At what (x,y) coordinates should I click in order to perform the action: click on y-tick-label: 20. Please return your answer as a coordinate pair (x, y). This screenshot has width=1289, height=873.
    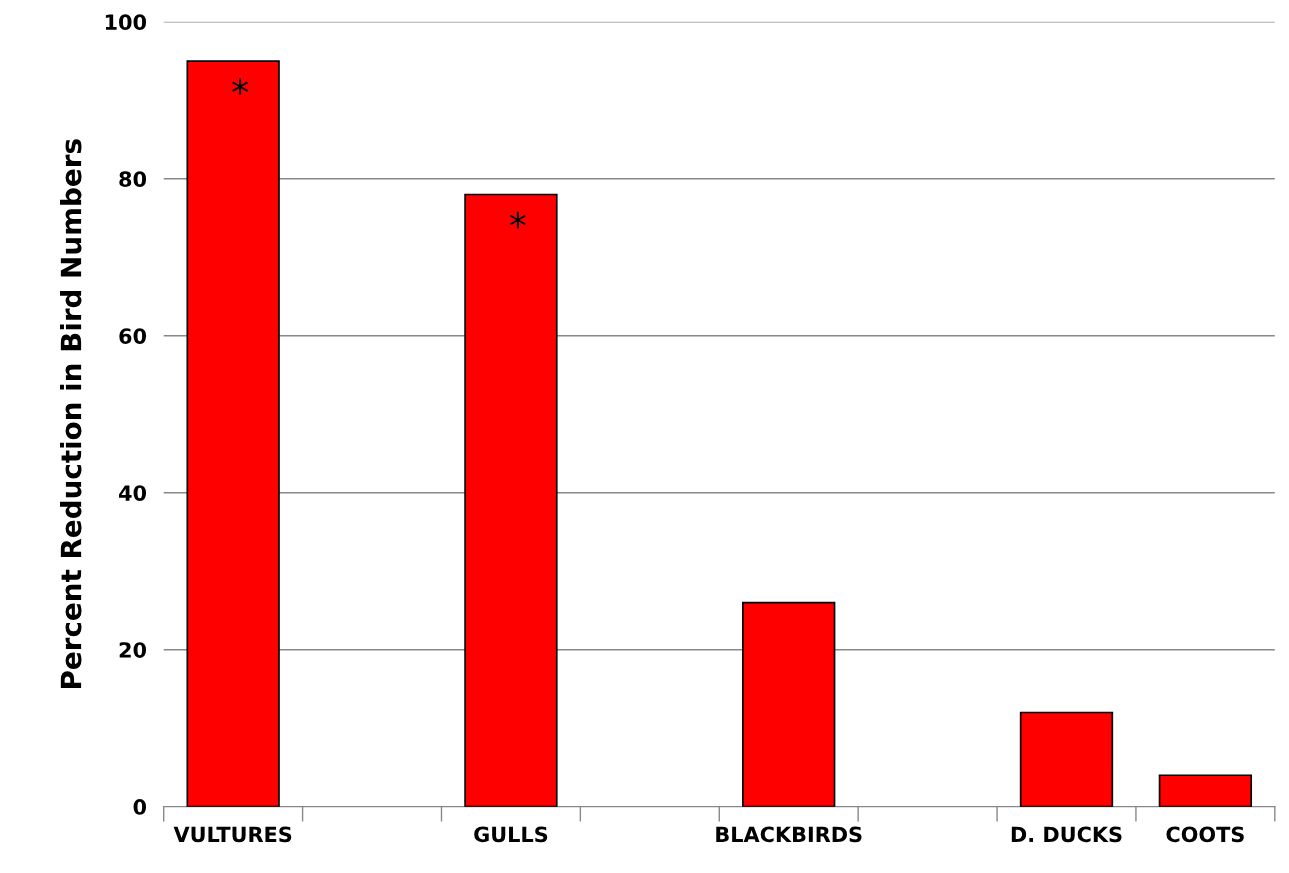
    Looking at the image, I should click on (133, 650).